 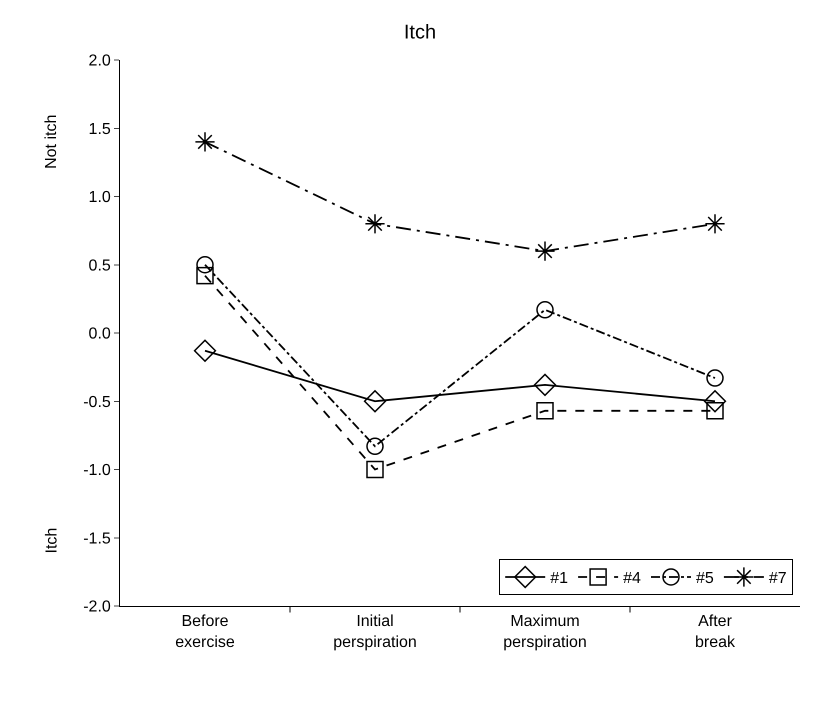 What do you see at coordinates (375, 632) in the screenshot?
I see `x-tick-label: Initial perspiration` at bounding box center [375, 632].